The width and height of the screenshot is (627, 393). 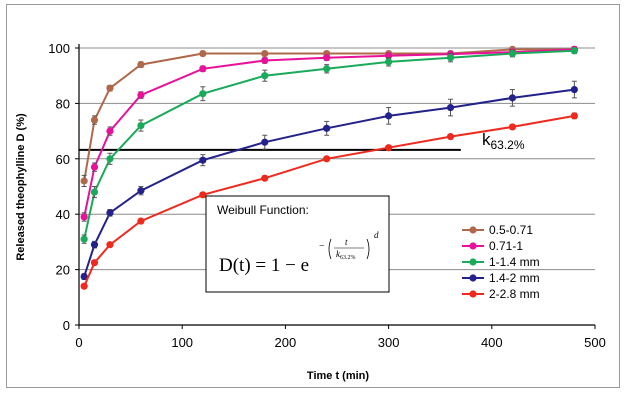 I want to click on y-tick-label: 60, so click(x=63, y=159).